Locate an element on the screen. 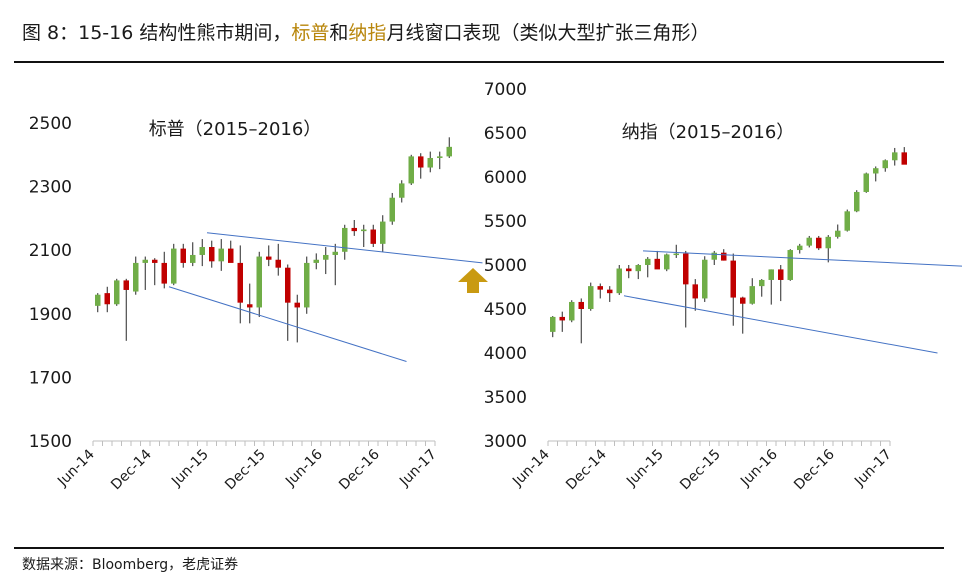 The height and width of the screenshot is (579, 962). y-tick-label: 5000 is located at coordinates (505, 266).